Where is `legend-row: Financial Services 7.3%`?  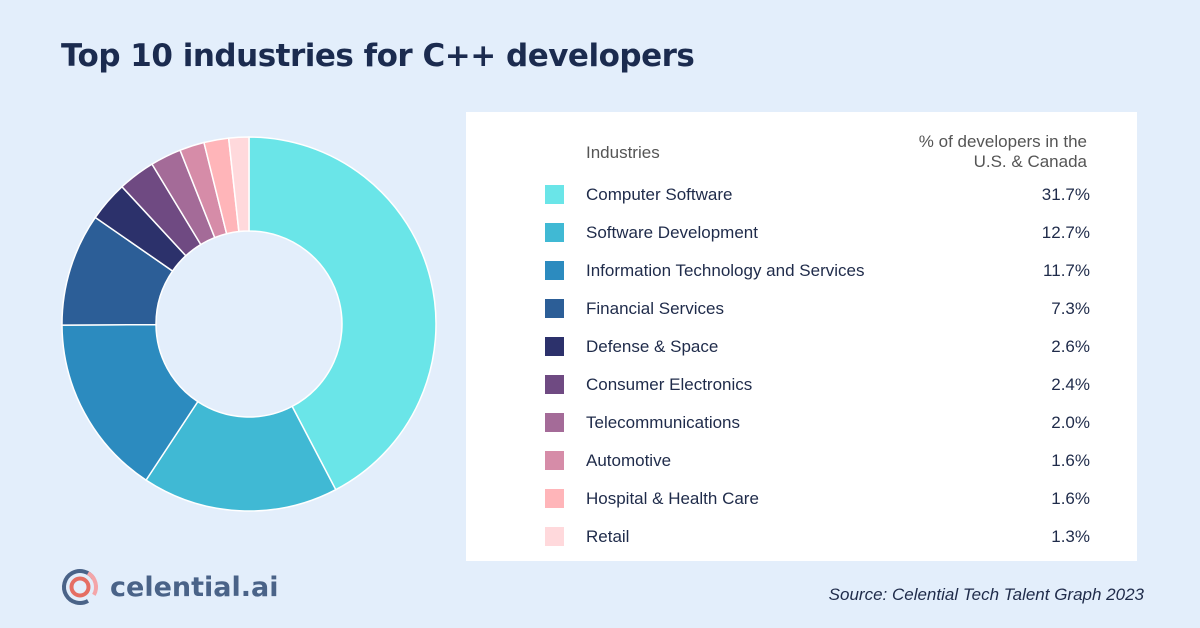 legend-row: Financial Services 7.3% is located at coordinates (825, 309).